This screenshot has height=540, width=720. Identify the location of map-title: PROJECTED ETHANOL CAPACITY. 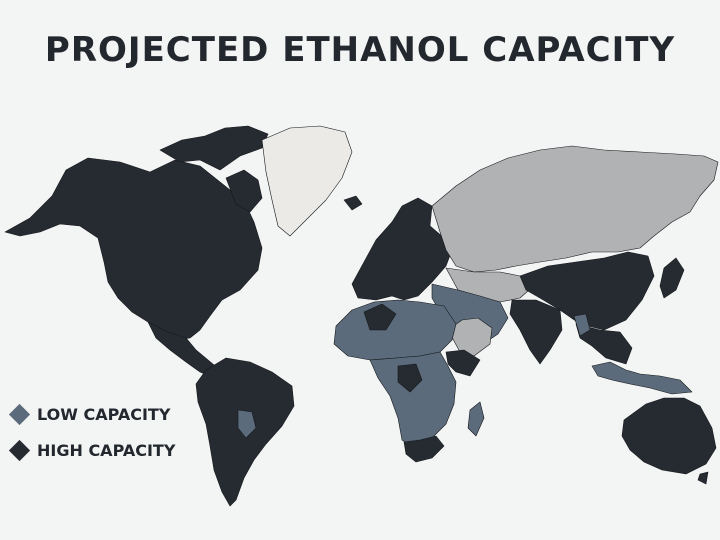
(360, 50).